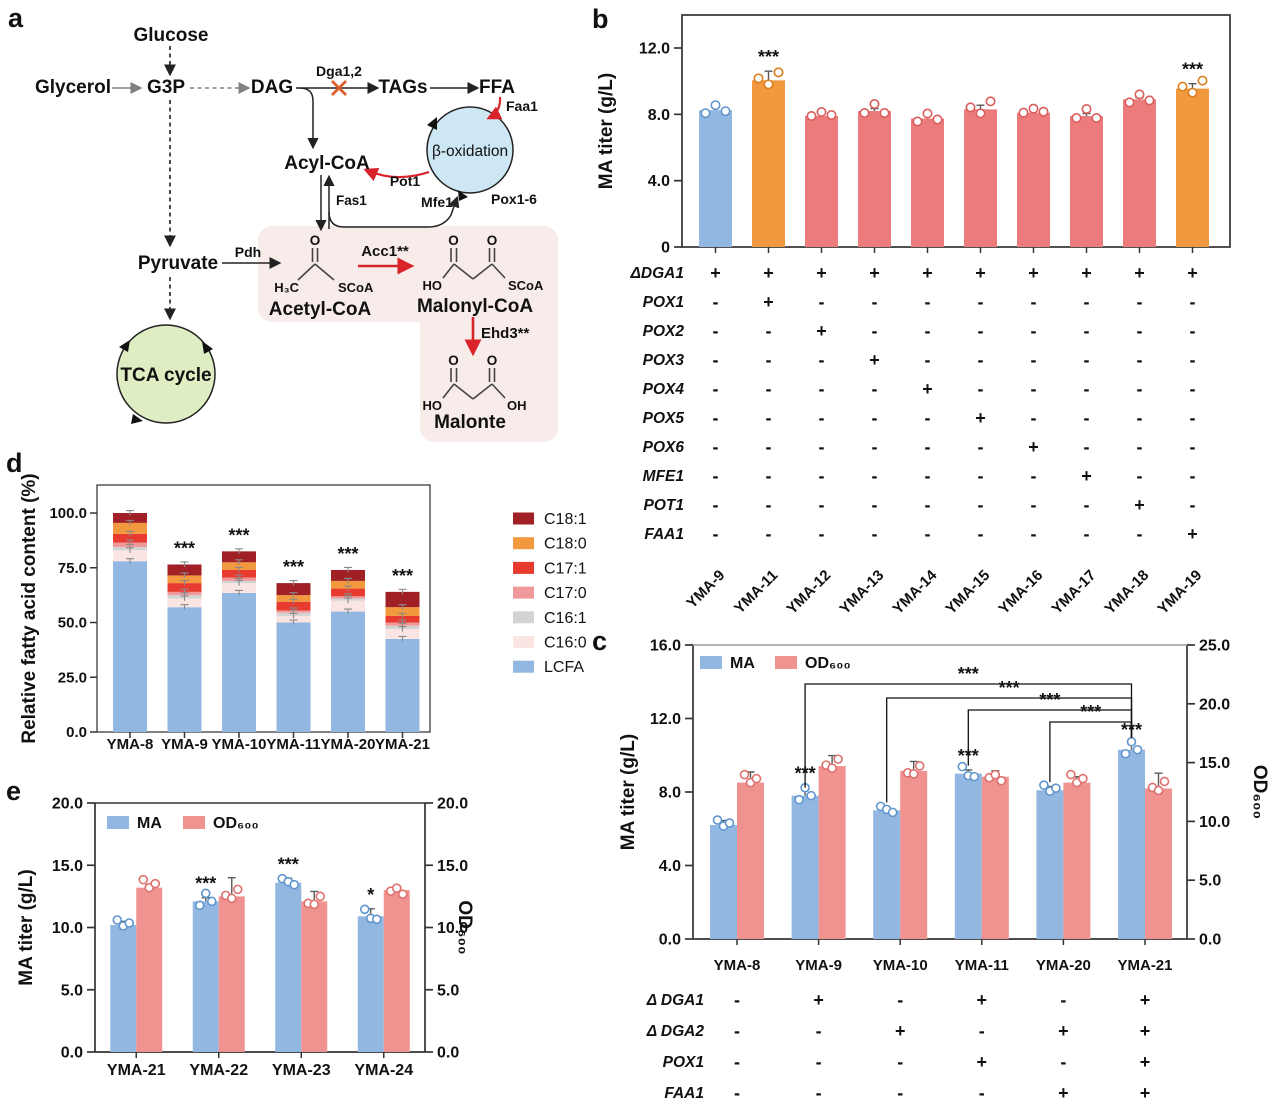  I want to click on node-ffa: FFA, so click(497, 87).